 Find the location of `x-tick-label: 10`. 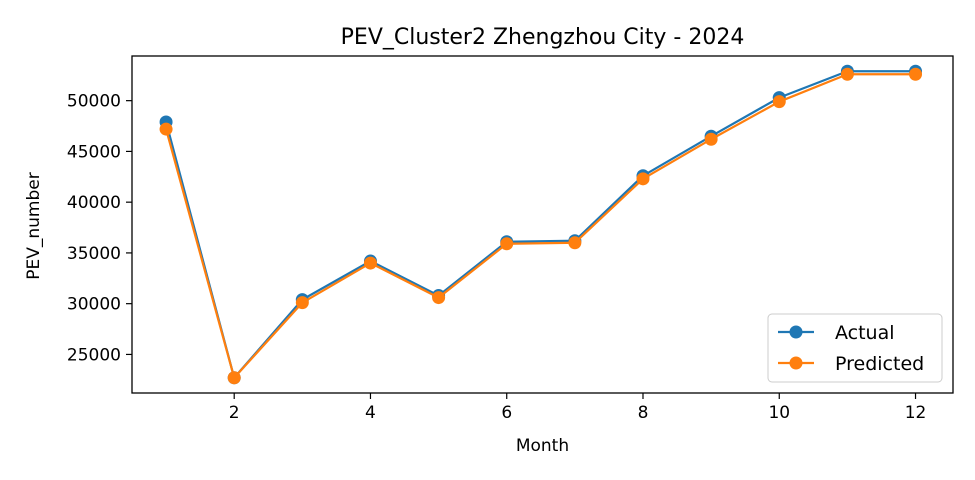

x-tick-label: 10 is located at coordinates (779, 413).